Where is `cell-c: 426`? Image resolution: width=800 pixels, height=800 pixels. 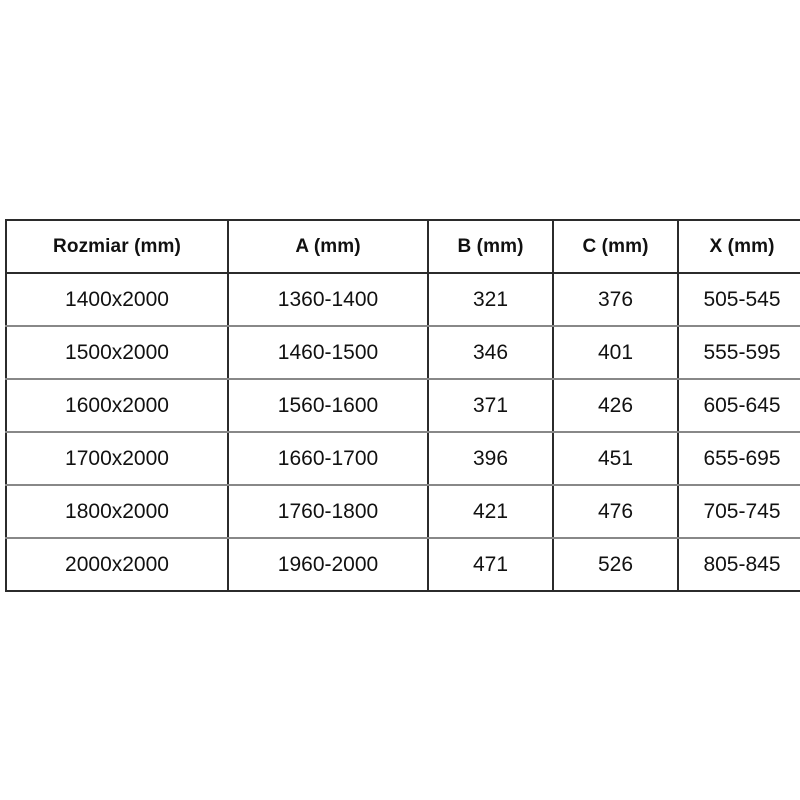
cell-c: 426 is located at coordinates (615, 405).